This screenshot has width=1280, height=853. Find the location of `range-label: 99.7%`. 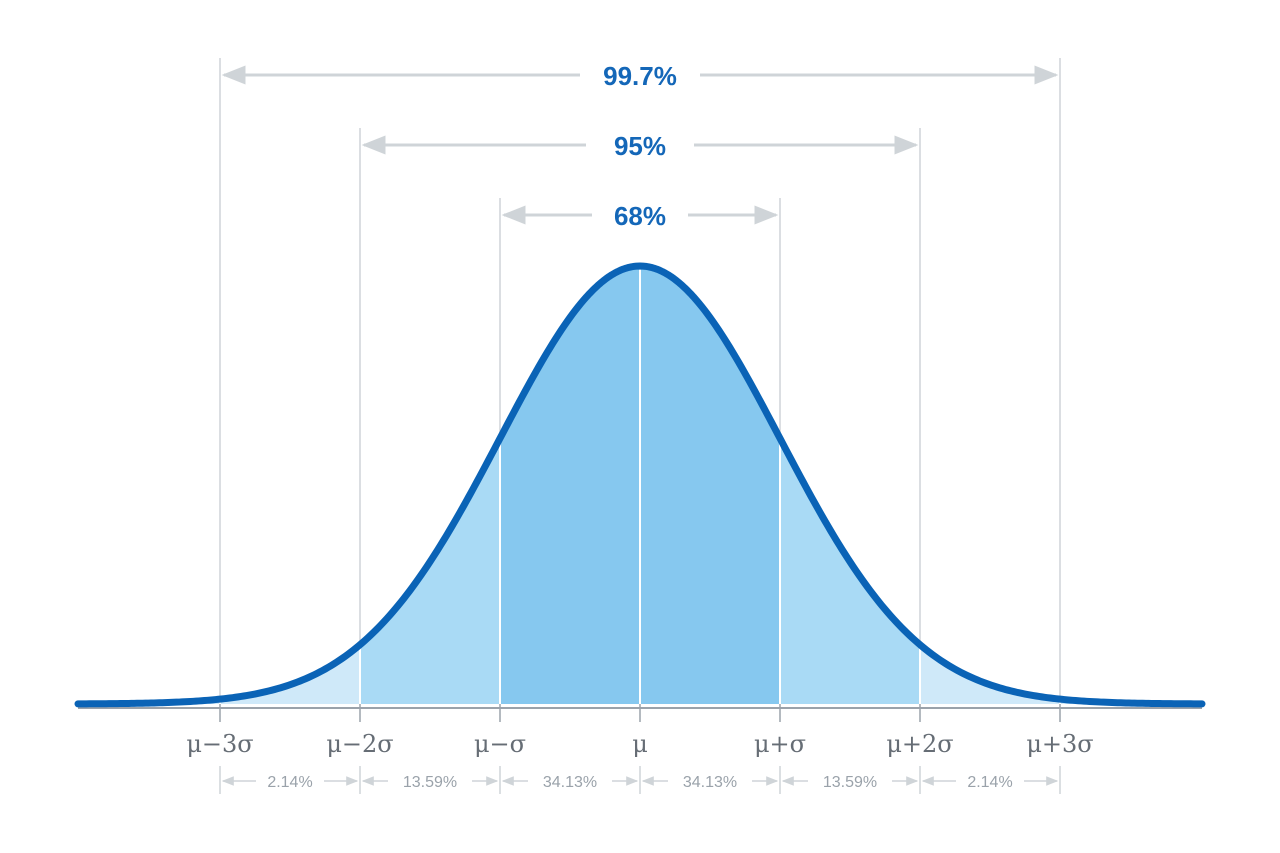

range-label: 99.7% is located at coordinates (640, 76).